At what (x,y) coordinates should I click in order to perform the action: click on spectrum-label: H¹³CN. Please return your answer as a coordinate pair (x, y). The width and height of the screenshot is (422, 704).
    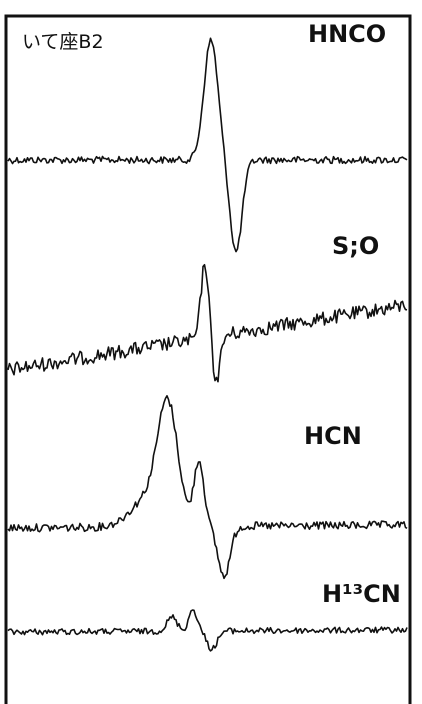
    Looking at the image, I should click on (361, 594).